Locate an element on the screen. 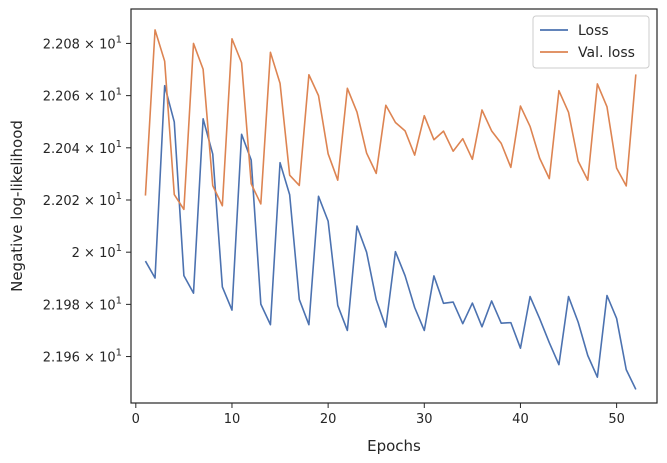 This screenshot has height=463, width=667. y-tick-label: 2.196 × 10¹ is located at coordinates (82, 357).